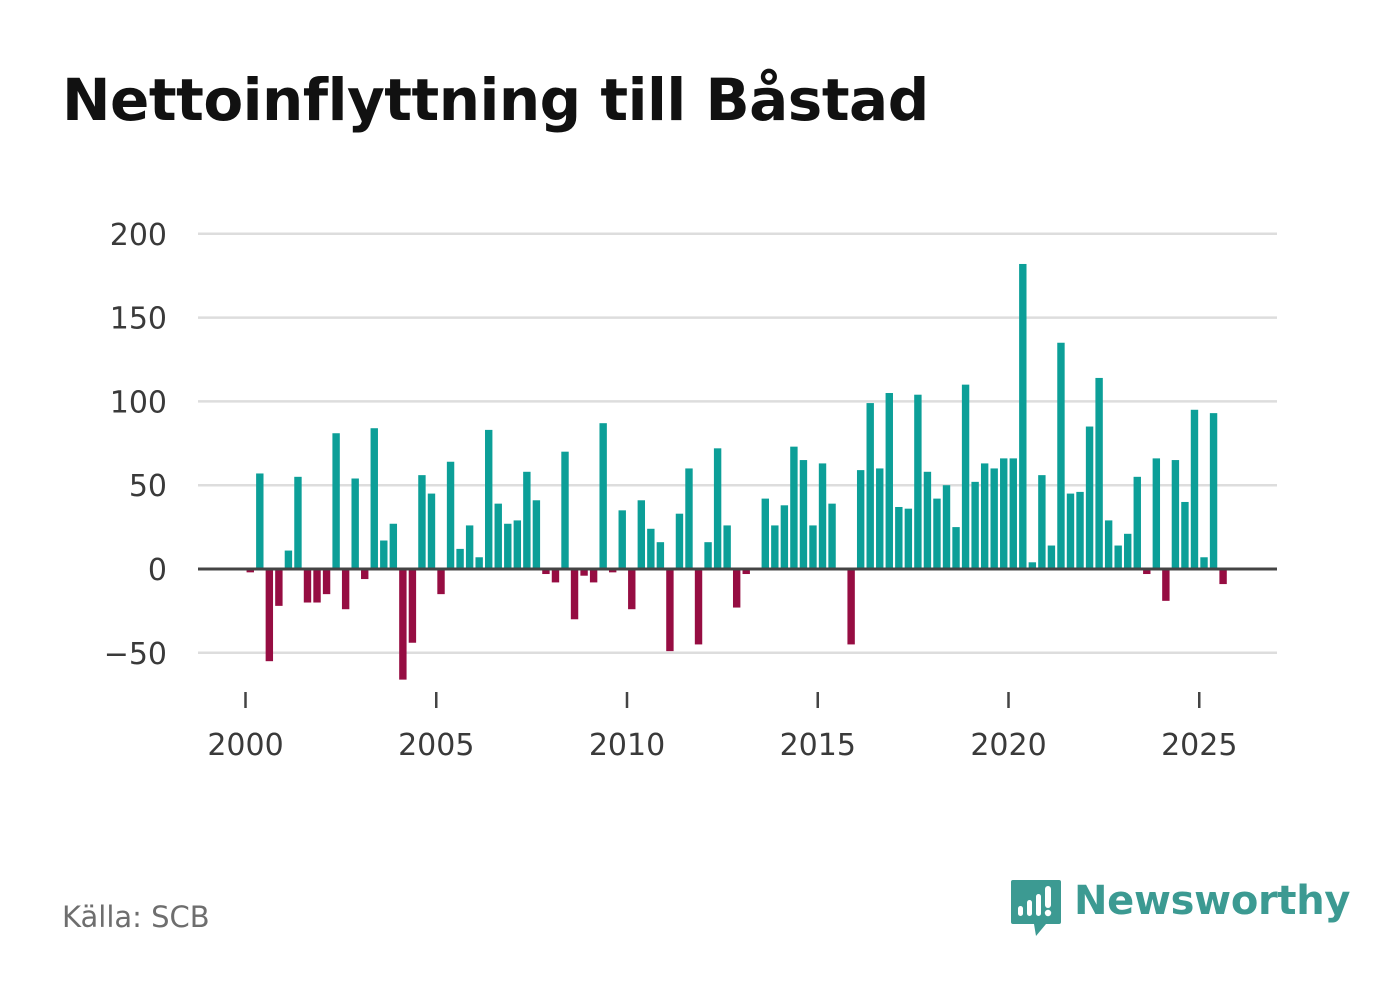 The height and width of the screenshot is (999, 1382). What do you see at coordinates (138, 235) in the screenshot?
I see `y-tick-label: 200` at bounding box center [138, 235].